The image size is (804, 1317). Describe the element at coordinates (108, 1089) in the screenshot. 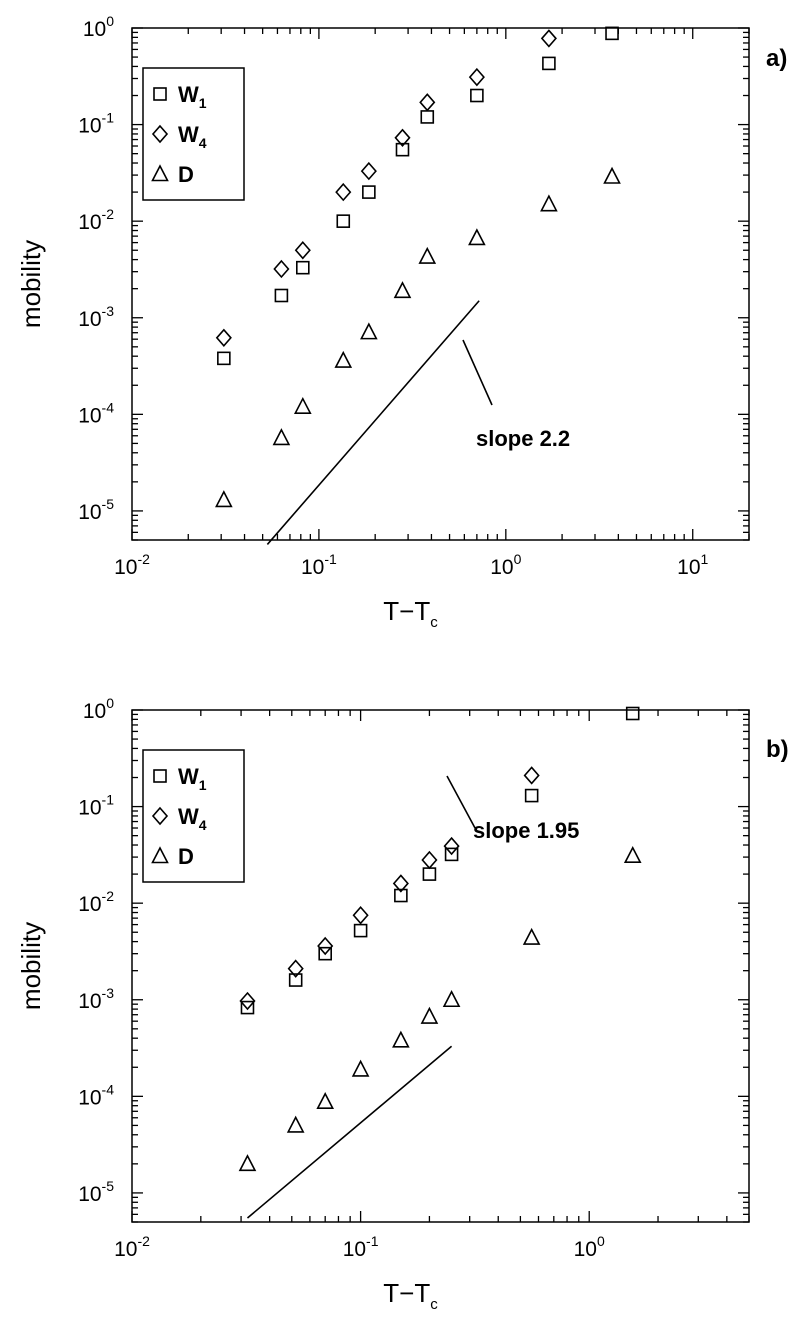

I see `y-tick-label-exp: -4` at that location.